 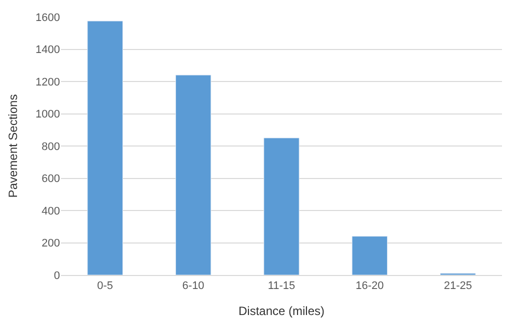 I want to click on y-tick-label: 1400, so click(x=48, y=50).